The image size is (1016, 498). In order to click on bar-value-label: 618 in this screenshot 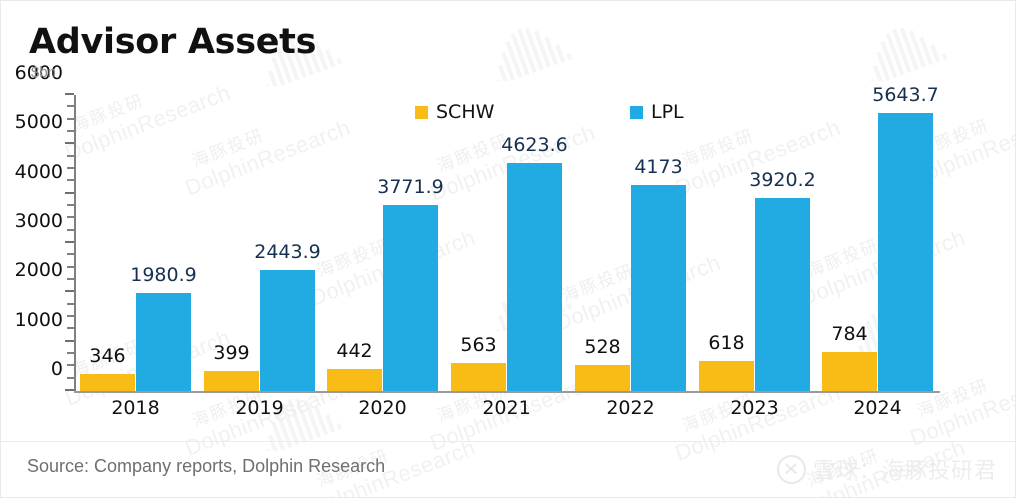, I will do `click(726, 342)`.